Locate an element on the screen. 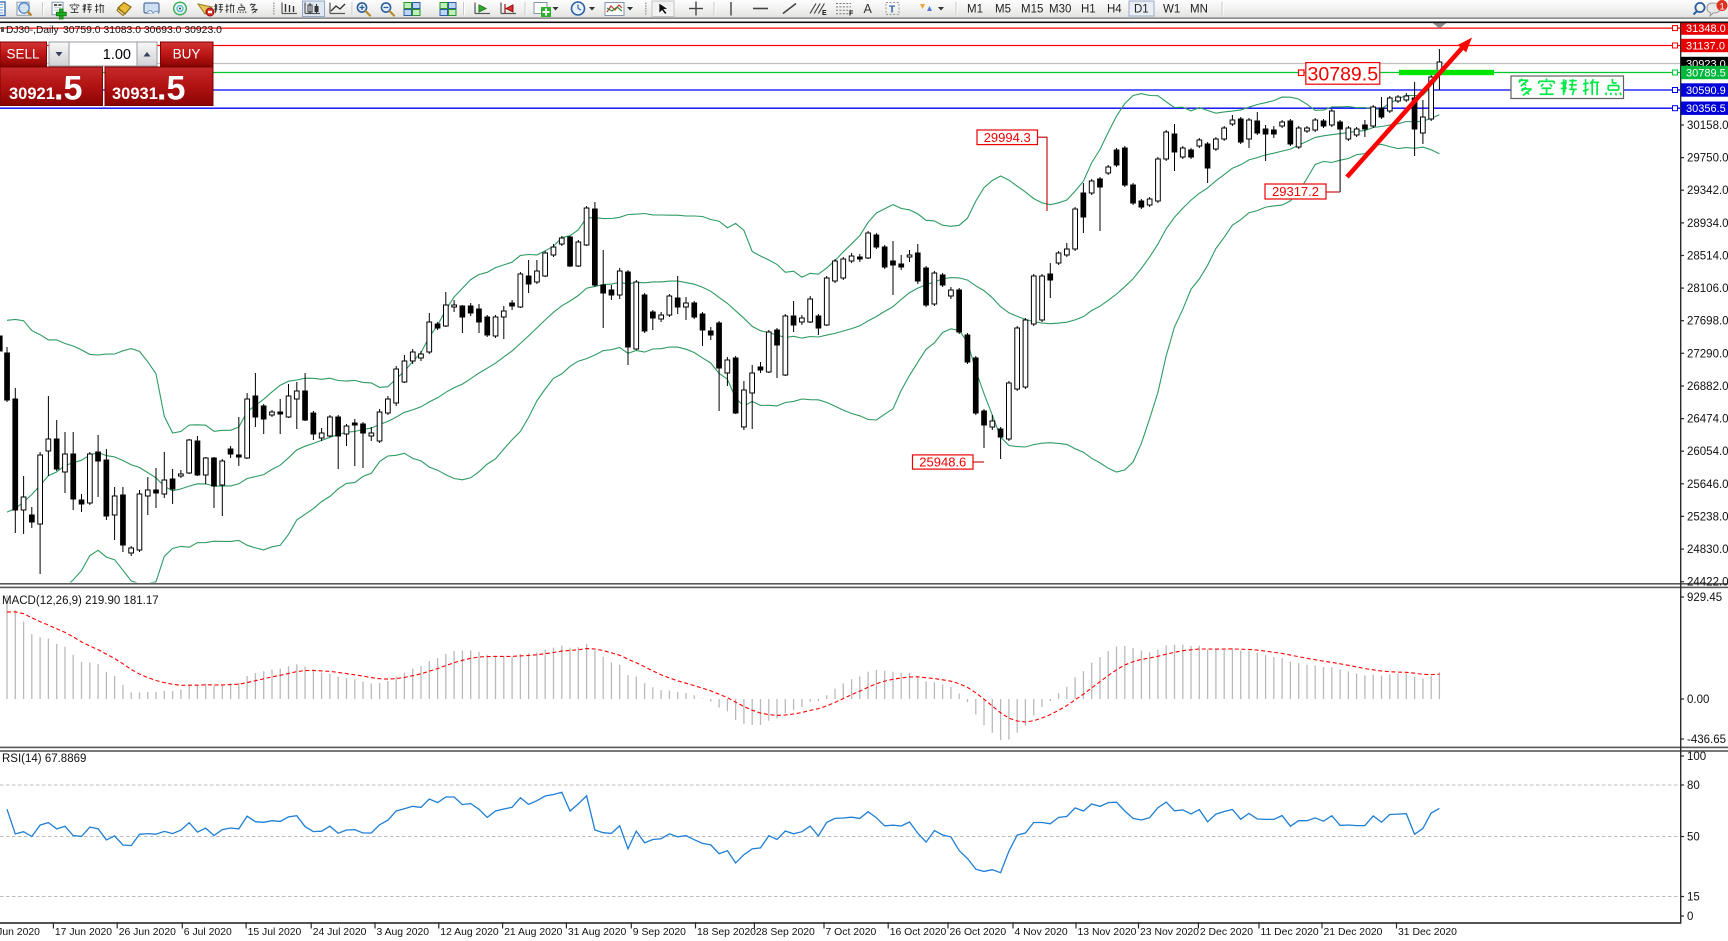  svg-text: 29317.2 is located at coordinates (1295, 191).